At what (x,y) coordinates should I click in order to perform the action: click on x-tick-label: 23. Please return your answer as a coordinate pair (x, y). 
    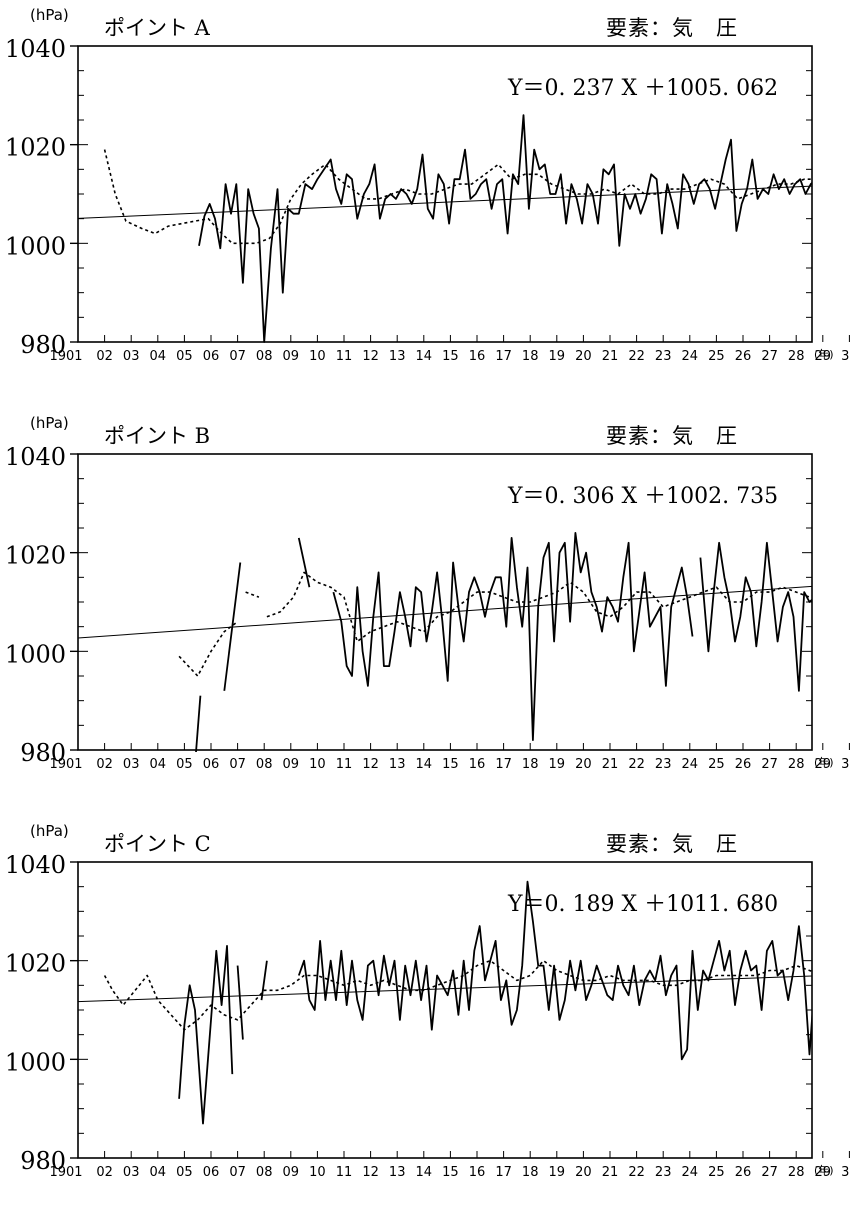
    Looking at the image, I should click on (663, 1172).